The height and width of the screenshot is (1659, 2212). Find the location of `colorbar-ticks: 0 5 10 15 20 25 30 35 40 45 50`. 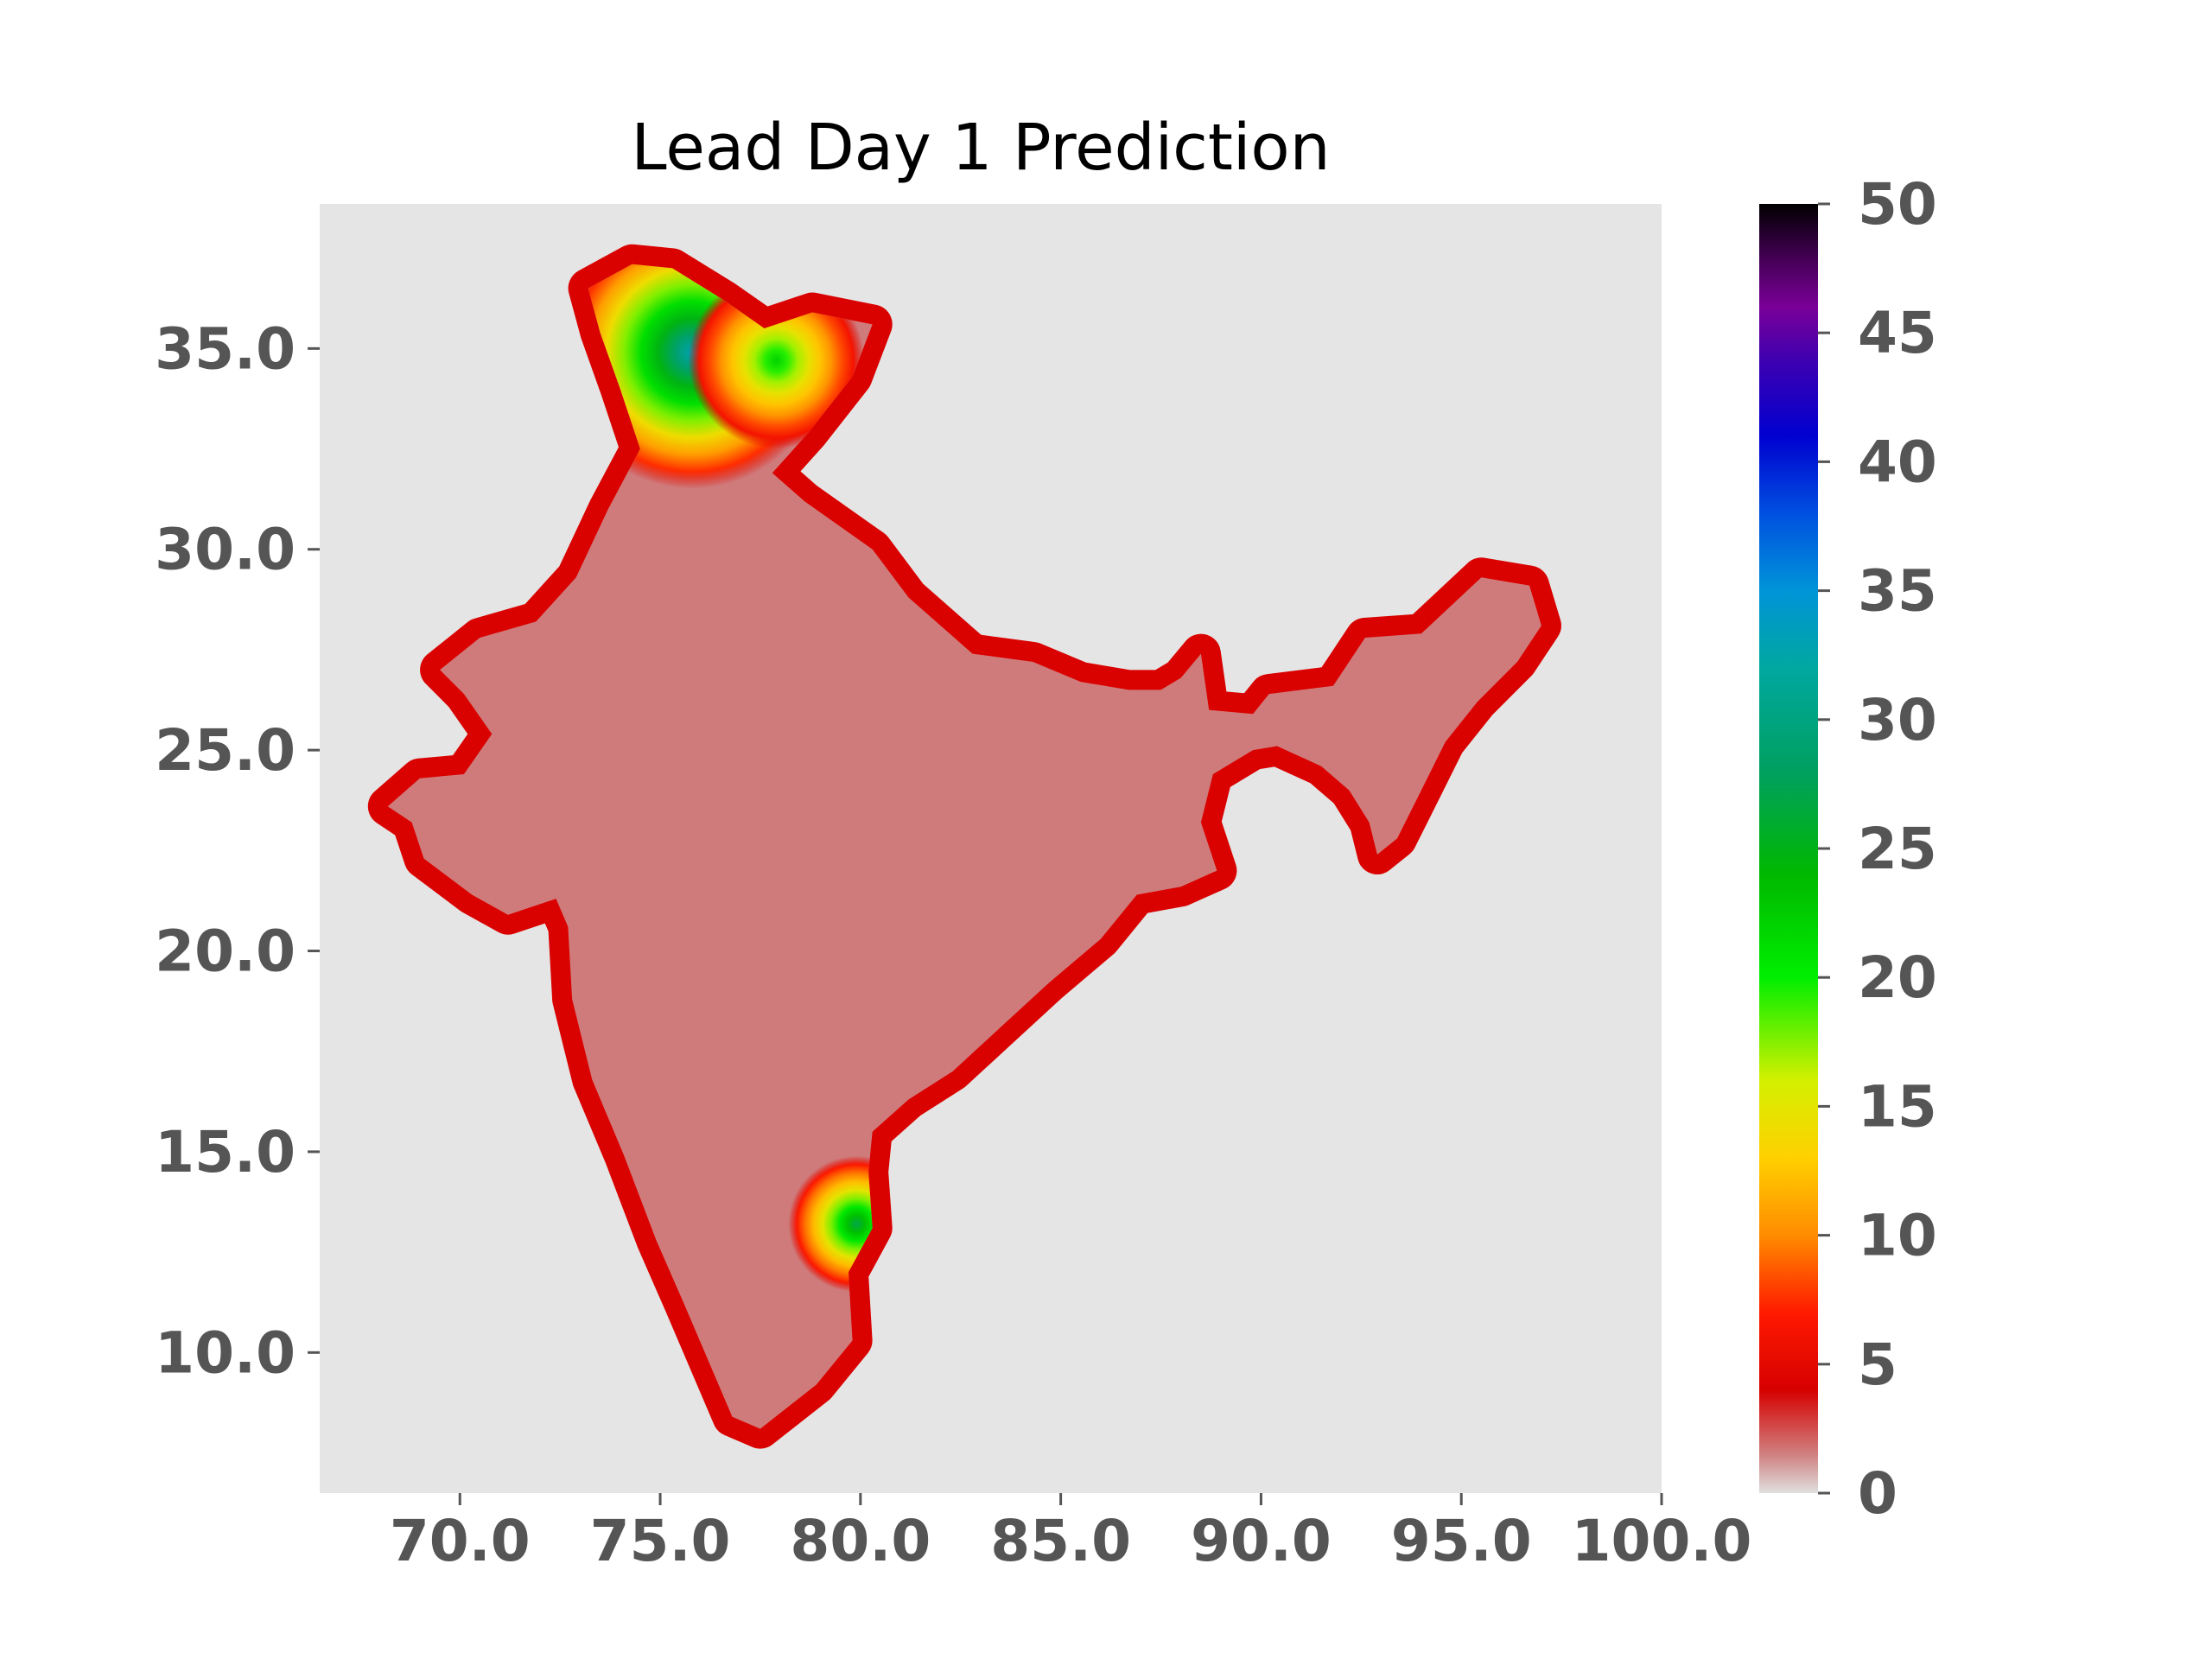

colorbar-ticks: 0 5 10 15 20 25 30 35 40 45 50 is located at coordinates (1877, 849).